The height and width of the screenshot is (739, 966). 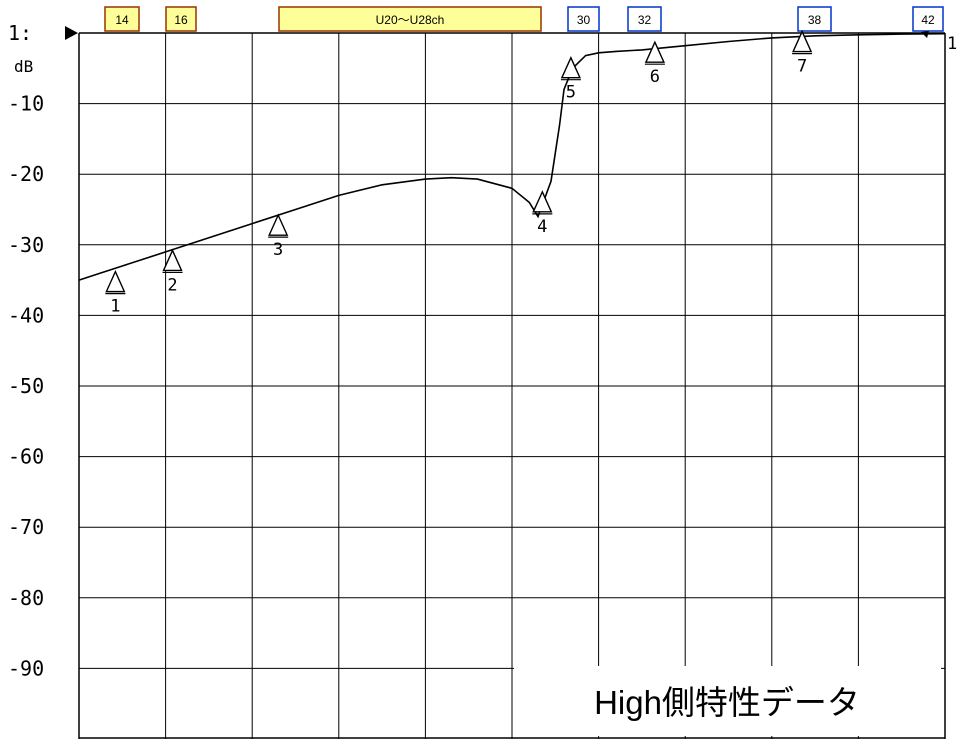 I want to click on y-tick-label: -10, so click(x=26, y=104).